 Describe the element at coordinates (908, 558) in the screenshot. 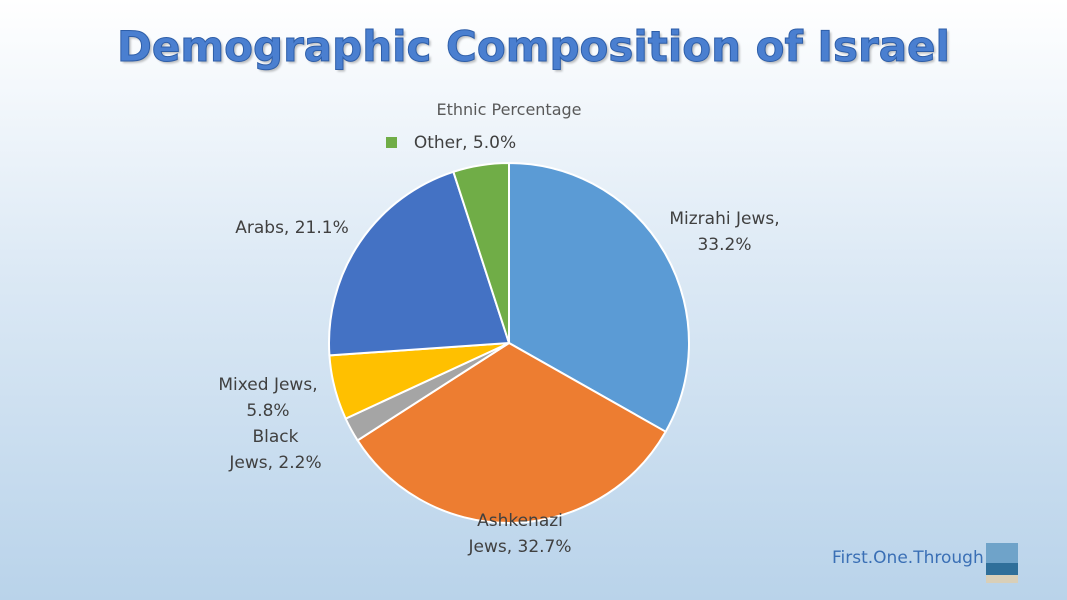

I see `credit: First.One.Through` at that location.